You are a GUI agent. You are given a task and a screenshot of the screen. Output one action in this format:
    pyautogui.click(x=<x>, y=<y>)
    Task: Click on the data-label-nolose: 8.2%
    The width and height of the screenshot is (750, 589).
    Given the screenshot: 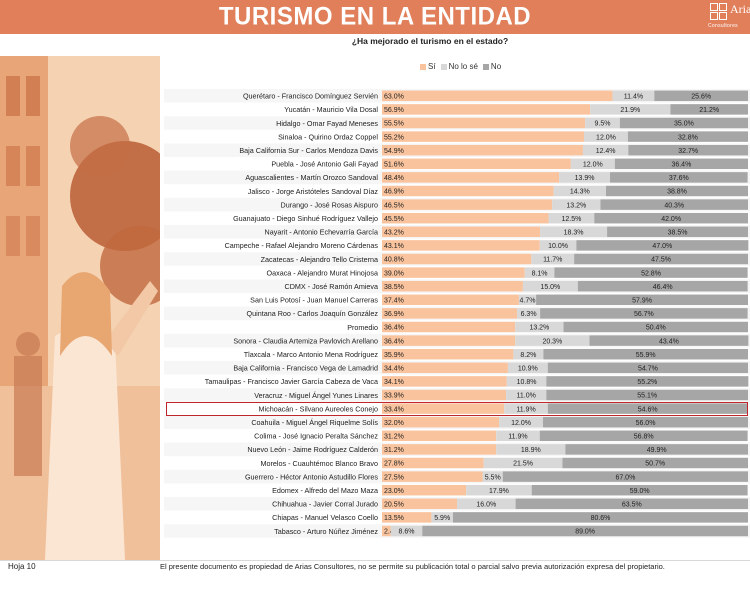 What is the action you would take?
    pyautogui.click(x=528, y=355)
    